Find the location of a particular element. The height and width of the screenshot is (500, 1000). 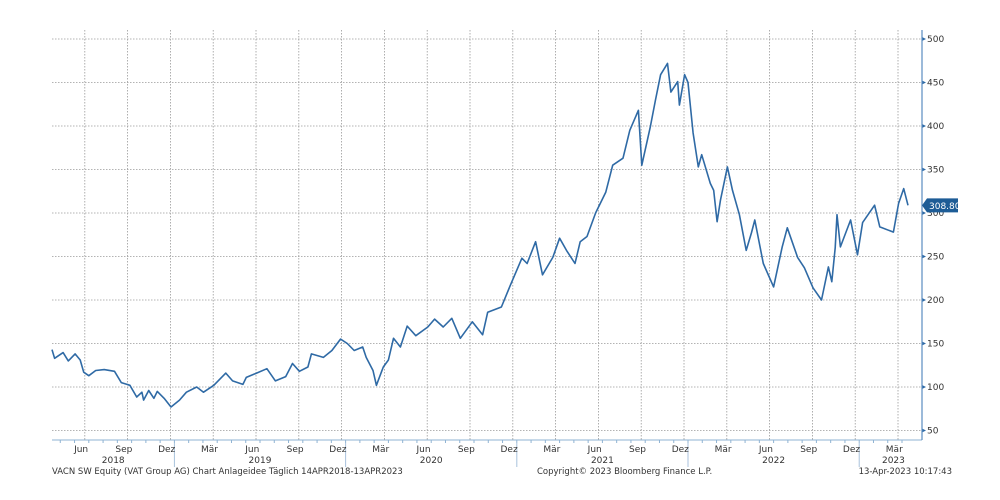

year-label: 2023 is located at coordinates (893, 461).